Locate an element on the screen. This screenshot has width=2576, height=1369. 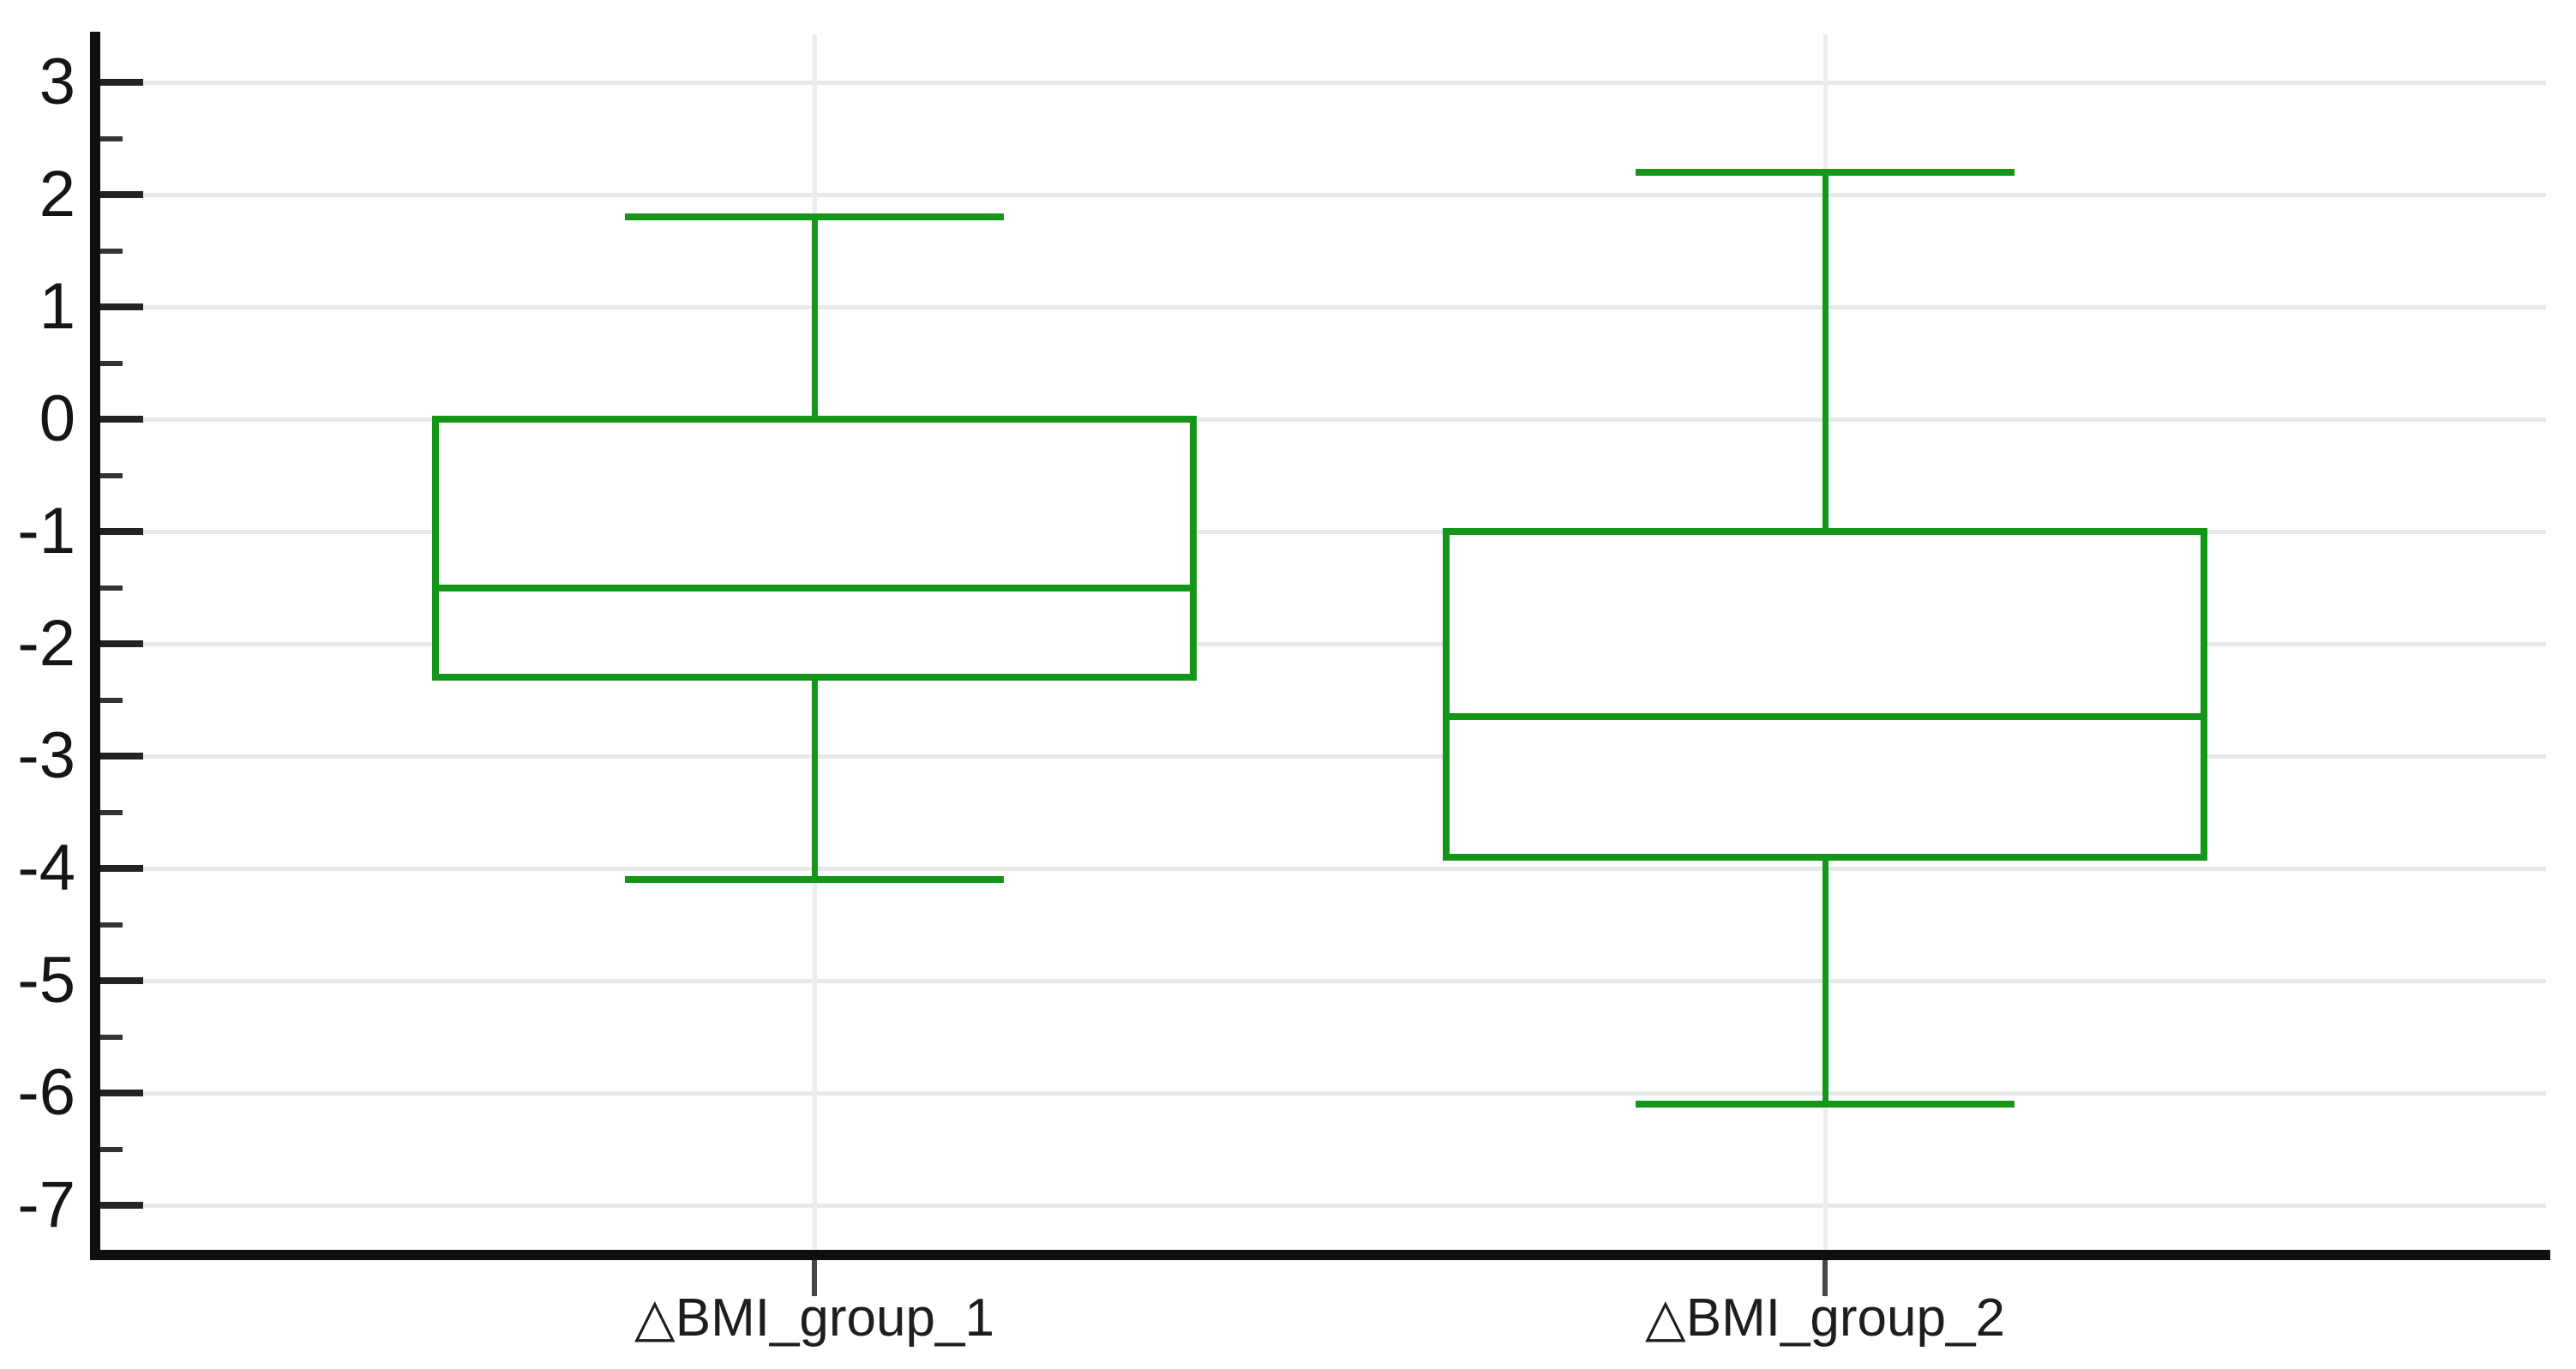
y-axis-line is located at coordinates (95, 646).